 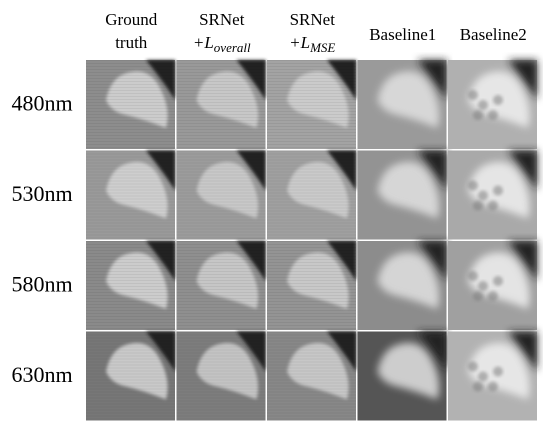 I want to click on row-label: 480nm, so click(x=41, y=102).